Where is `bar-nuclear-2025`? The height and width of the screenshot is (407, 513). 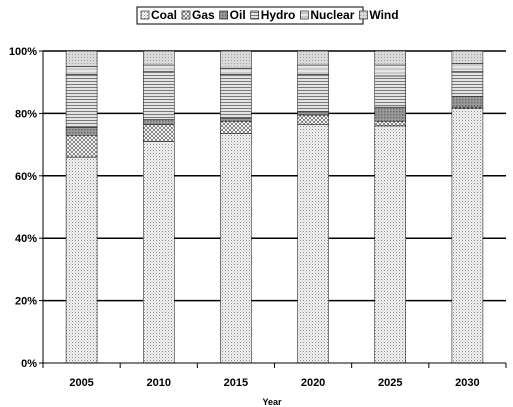
bar-nuclear-2025 is located at coordinates (390, 70).